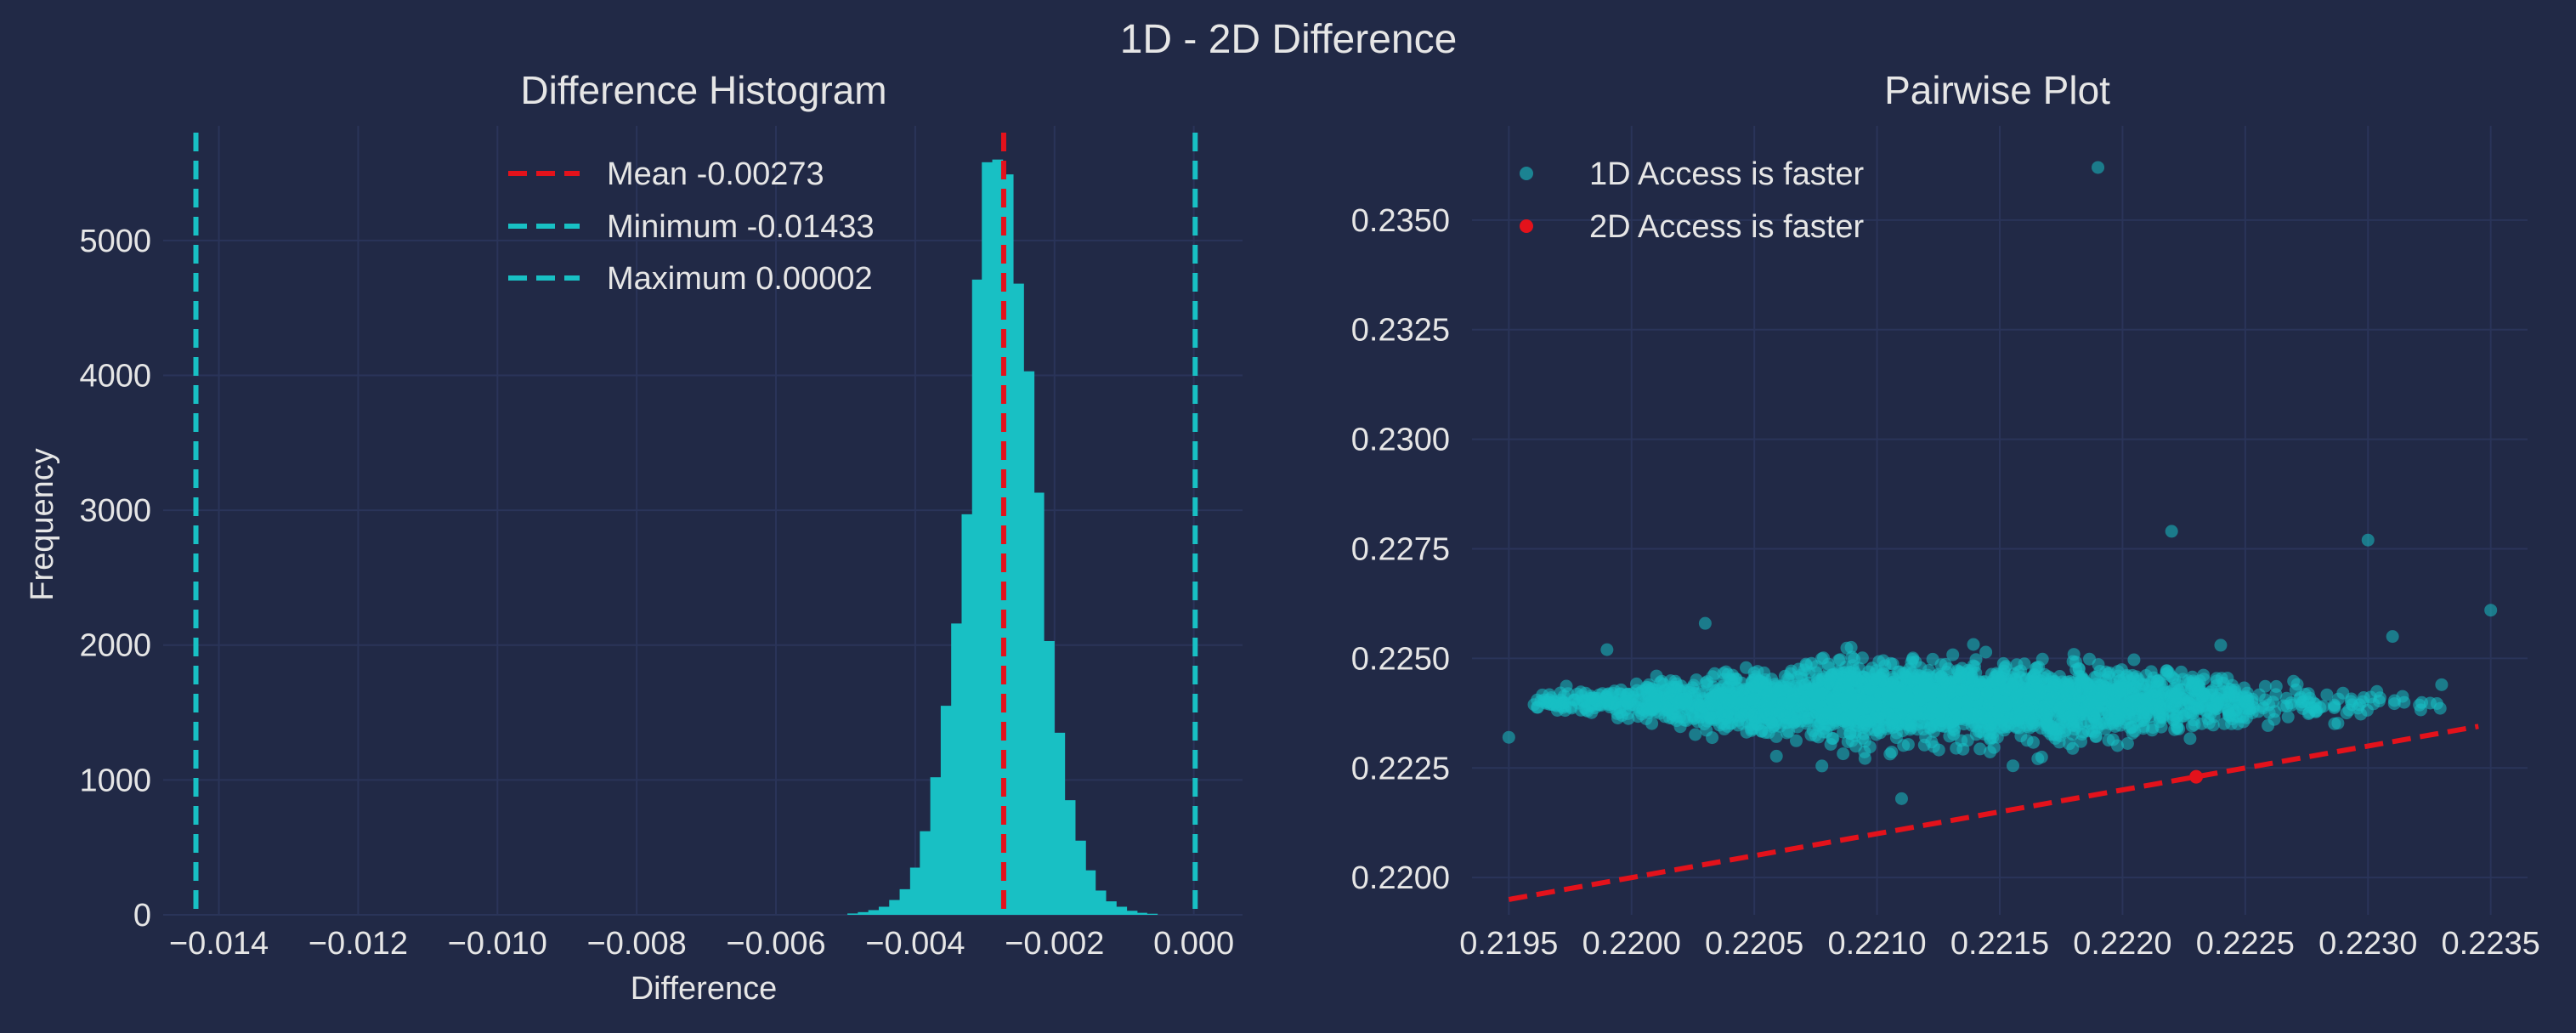 The image size is (2576, 1033). I want to click on legend-marker-2d-faster, so click(1526, 226).